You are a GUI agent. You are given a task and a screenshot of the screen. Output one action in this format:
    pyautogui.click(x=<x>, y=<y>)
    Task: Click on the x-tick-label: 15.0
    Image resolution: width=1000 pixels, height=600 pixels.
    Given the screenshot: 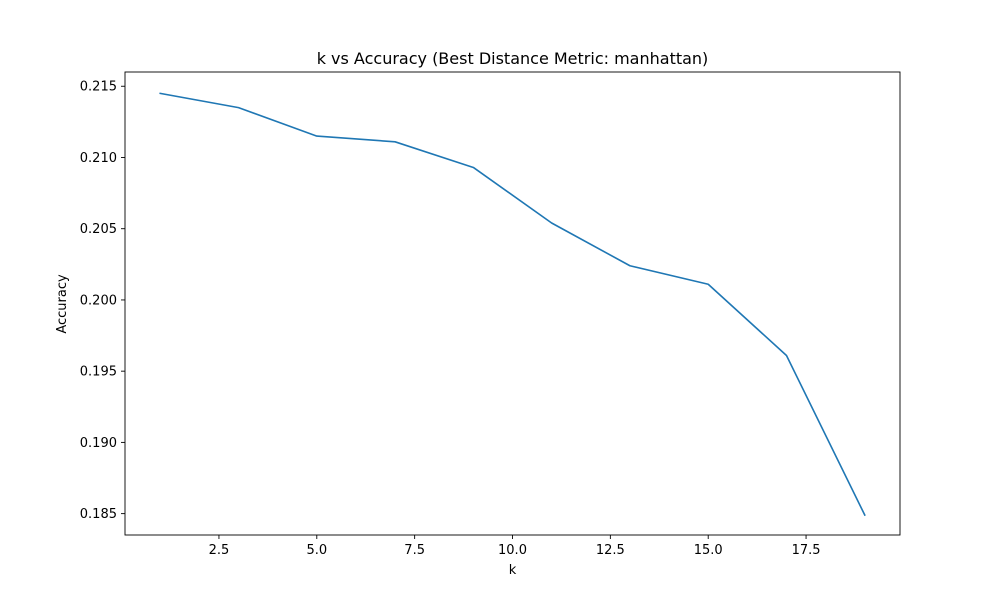 What is the action you would take?
    pyautogui.click(x=708, y=550)
    